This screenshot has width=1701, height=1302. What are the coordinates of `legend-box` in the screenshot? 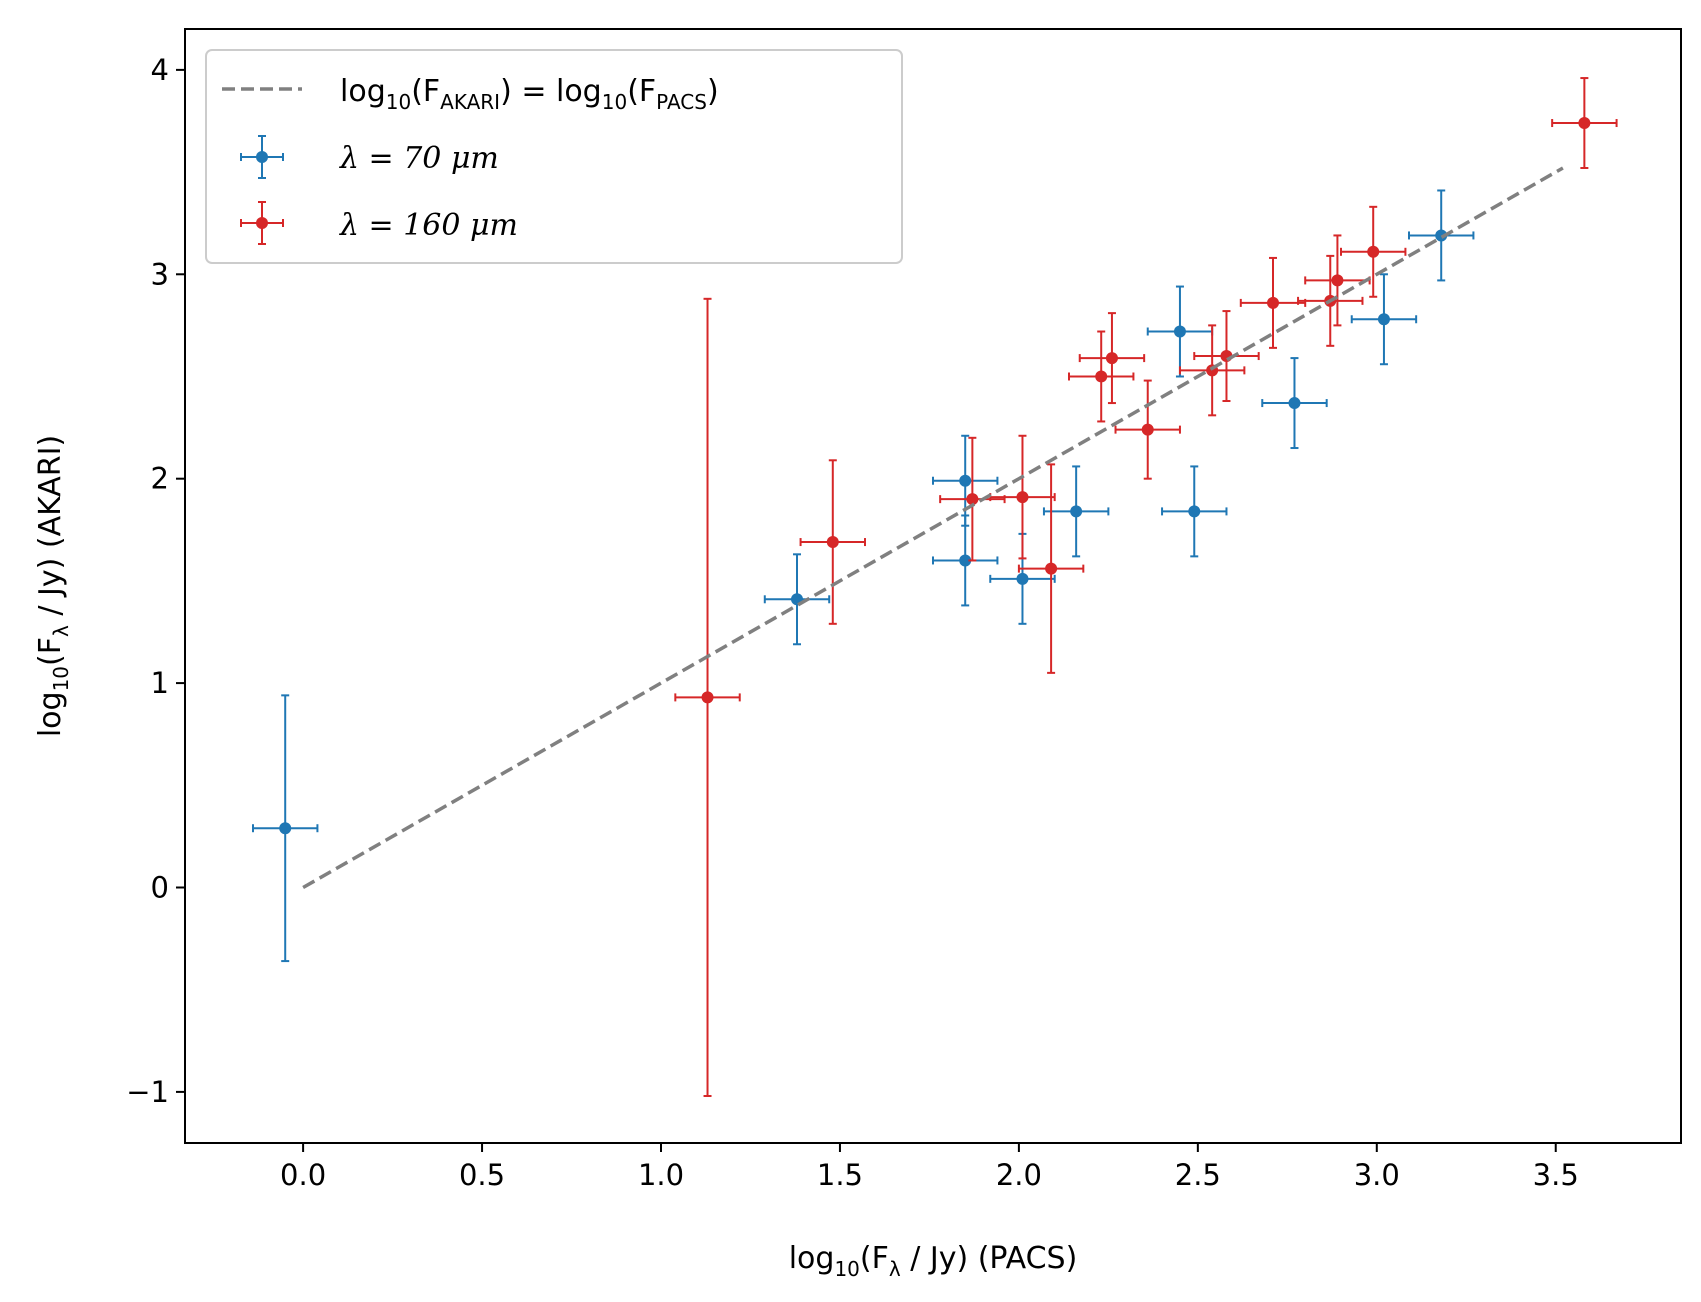 It's located at (554, 156).